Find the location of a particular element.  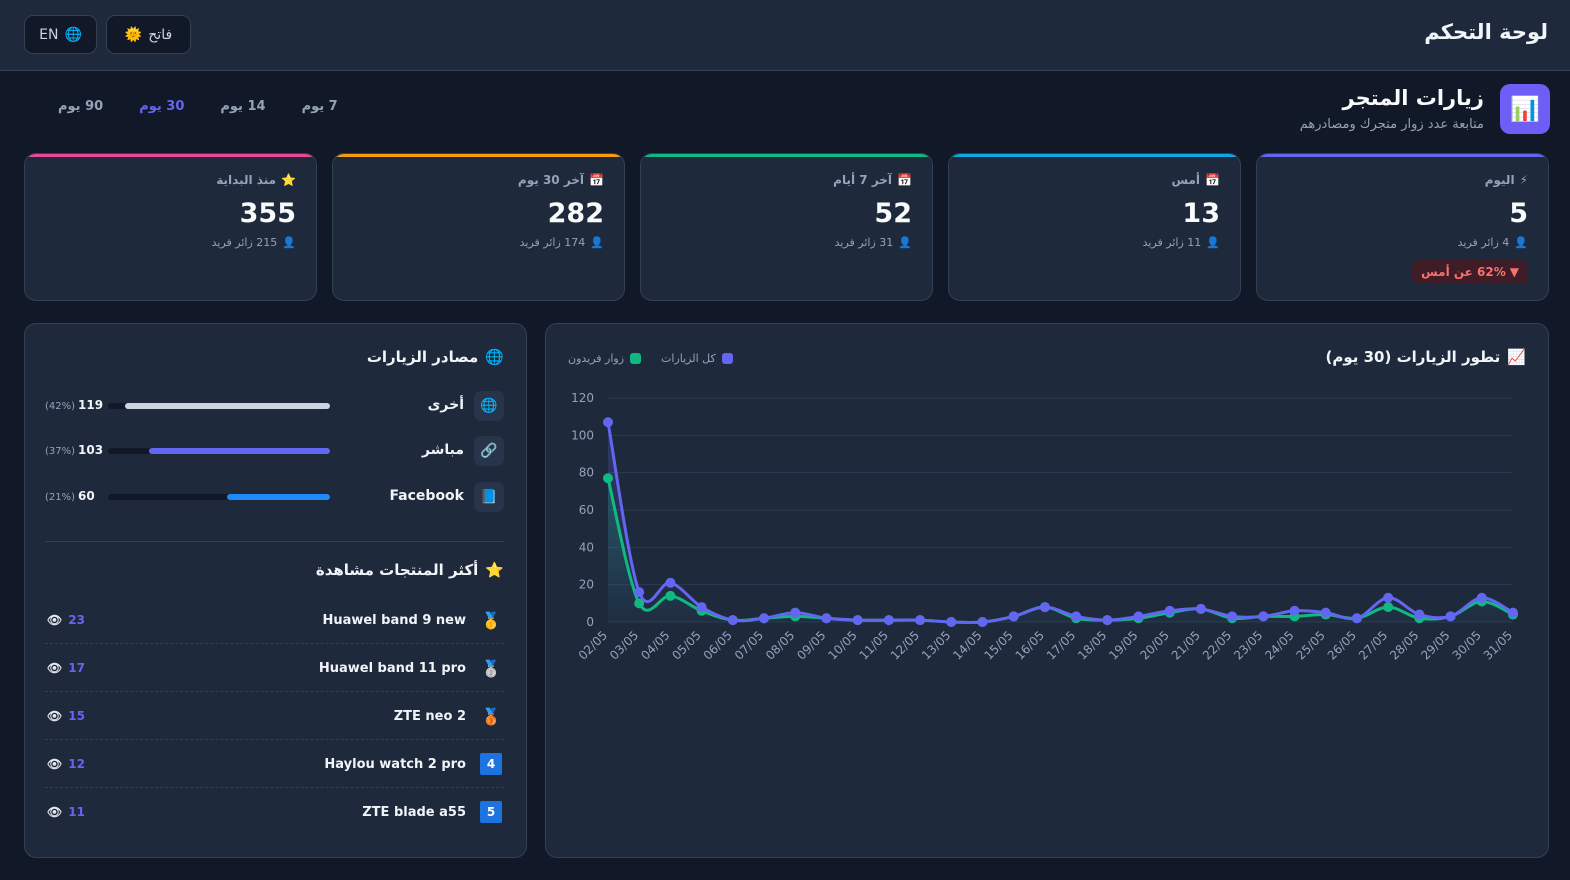

delta-text: 62% عن أمس is located at coordinates (1463, 272).